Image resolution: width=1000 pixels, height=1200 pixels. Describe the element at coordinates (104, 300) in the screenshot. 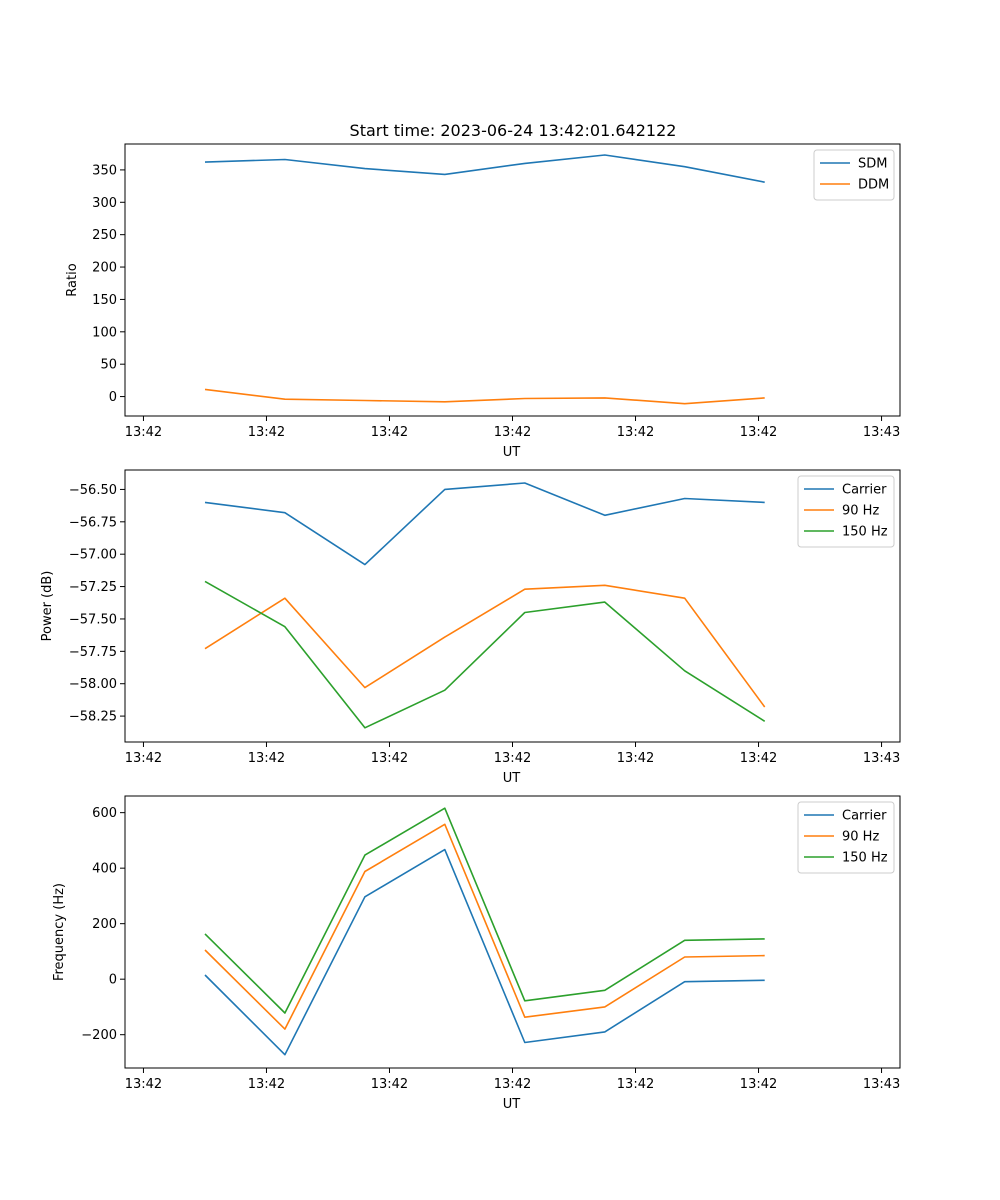

I see `y-tick-label: 150` at that location.